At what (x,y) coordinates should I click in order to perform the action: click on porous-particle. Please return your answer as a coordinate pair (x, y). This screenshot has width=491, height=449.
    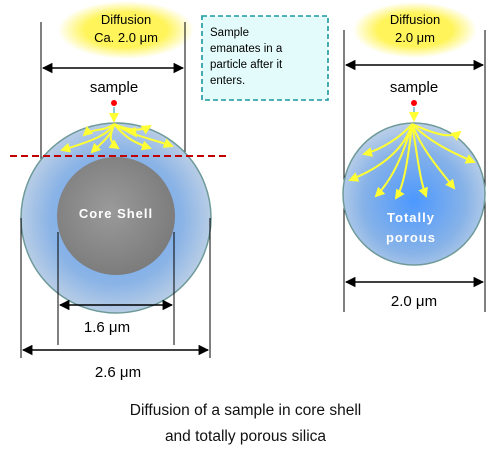
    Looking at the image, I should click on (414, 194).